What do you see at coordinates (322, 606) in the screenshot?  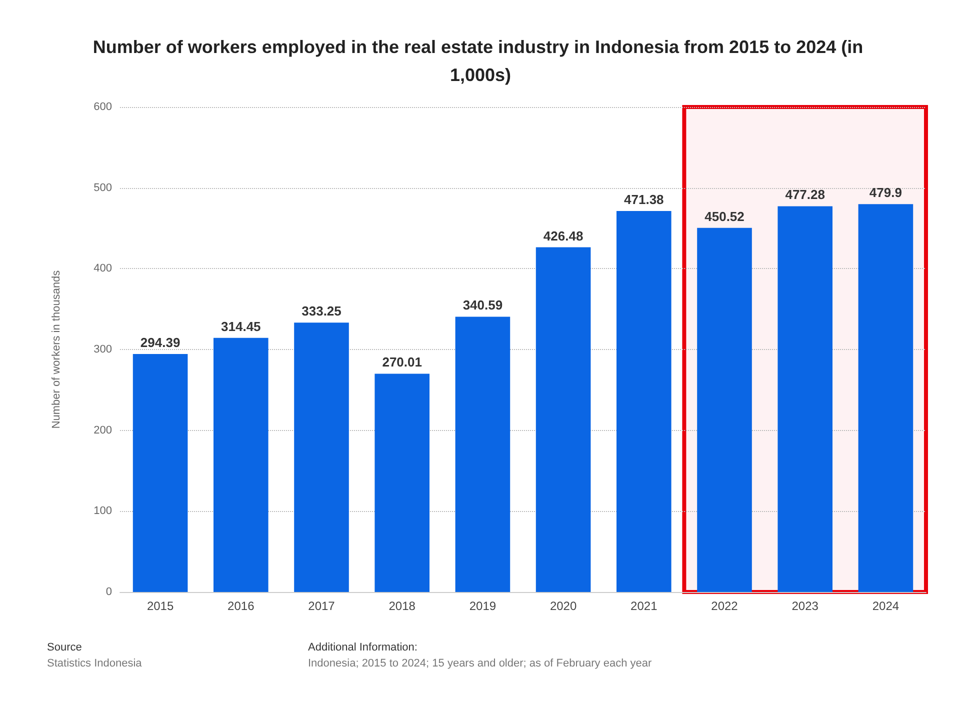 I see `x-tick-label: 2017` at bounding box center [322, 606].